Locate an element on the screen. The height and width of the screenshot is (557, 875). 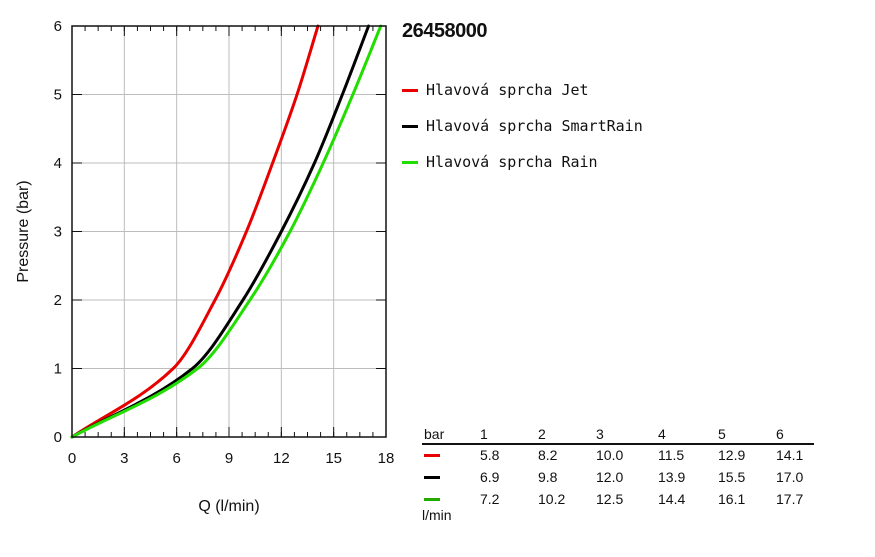
table-header-cell: 6 is located at coordinates (780, 434).